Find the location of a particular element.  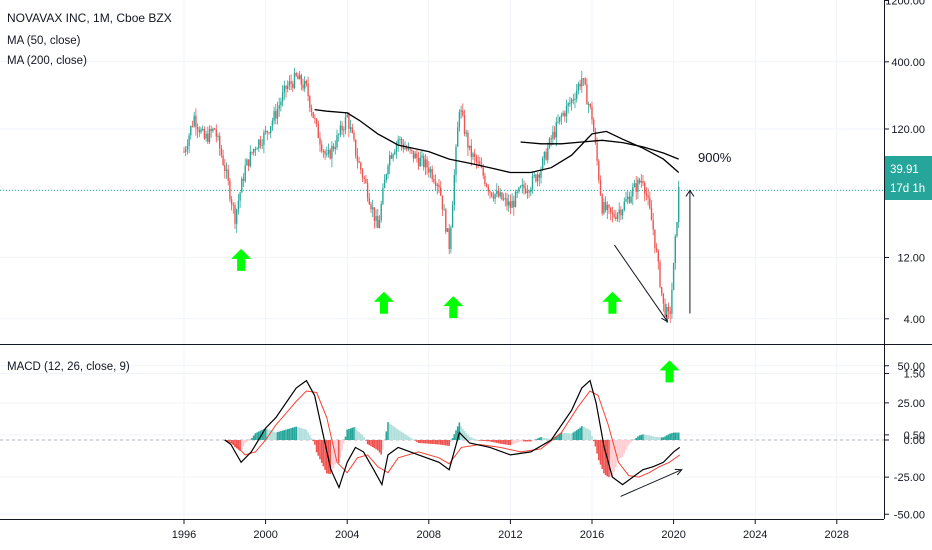

macd-trend-line-head is located at coordinates (678, 472).